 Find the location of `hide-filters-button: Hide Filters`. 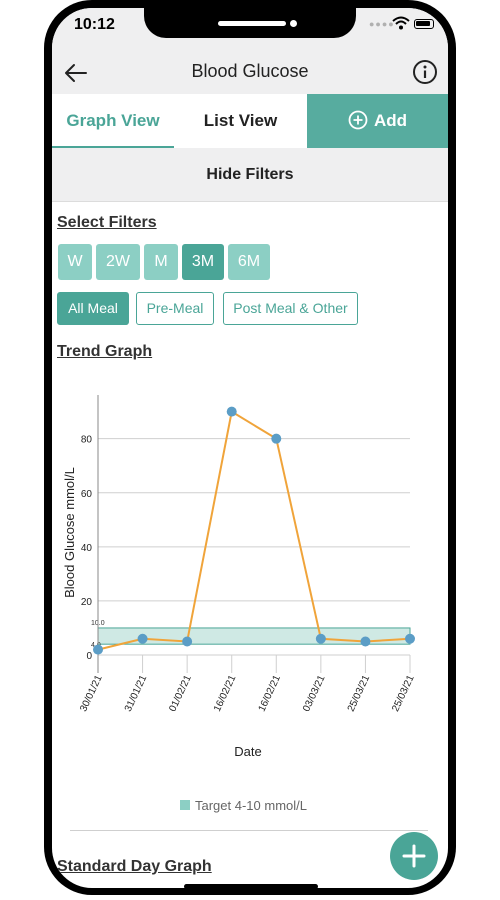

hide-filters-button: Hide Filters is located at coordinates (250, 175).